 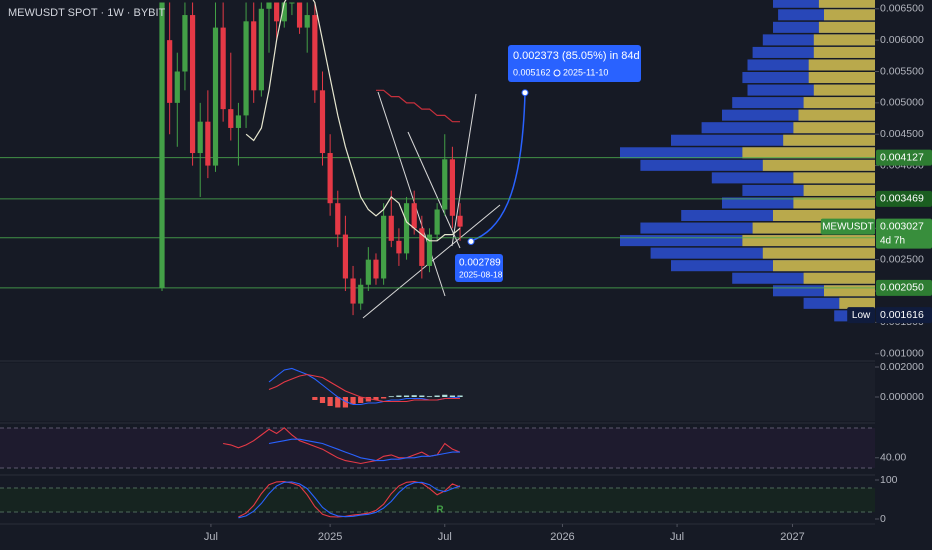 I want to click on price-tag-label: 0.004127, so click(x=902, y=157).